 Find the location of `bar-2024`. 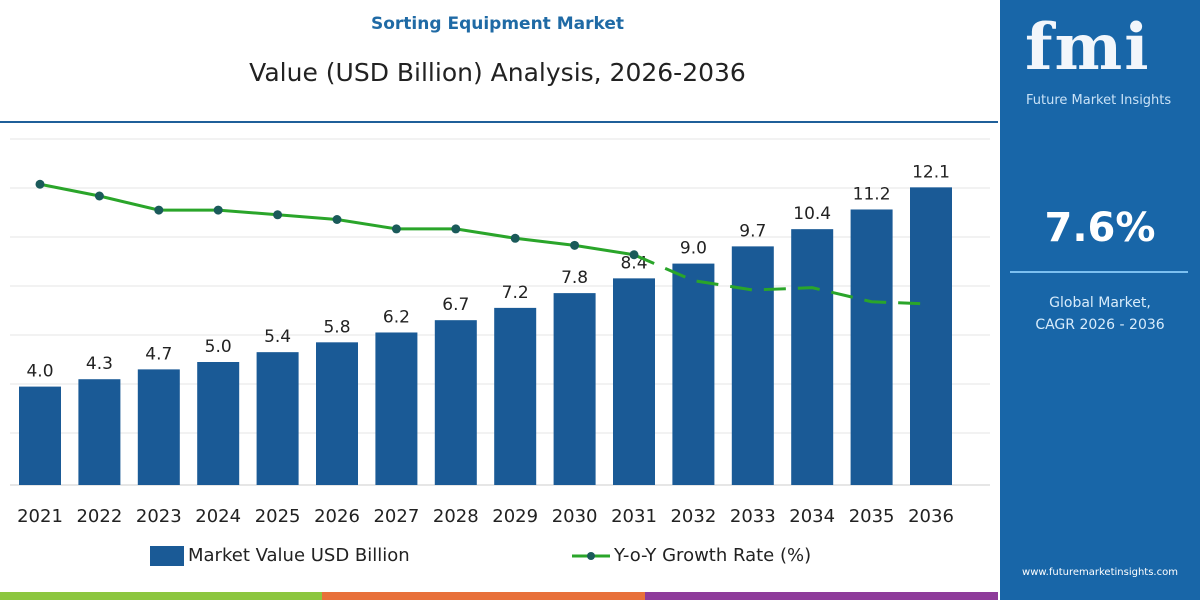

bar-2024 is located at coordinates (218, 423).